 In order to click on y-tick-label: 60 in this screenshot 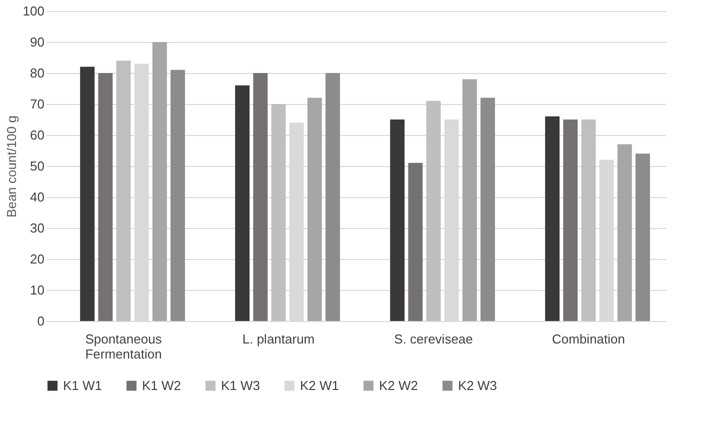, I will do `click(37, 135)`.